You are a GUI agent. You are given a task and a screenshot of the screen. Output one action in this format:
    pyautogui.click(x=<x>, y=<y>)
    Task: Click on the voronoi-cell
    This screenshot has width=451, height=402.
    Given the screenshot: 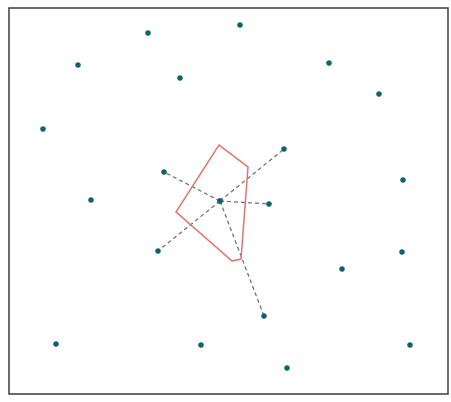 What is the action you would take?
    pyautogui.click(x=212, y=202)
    